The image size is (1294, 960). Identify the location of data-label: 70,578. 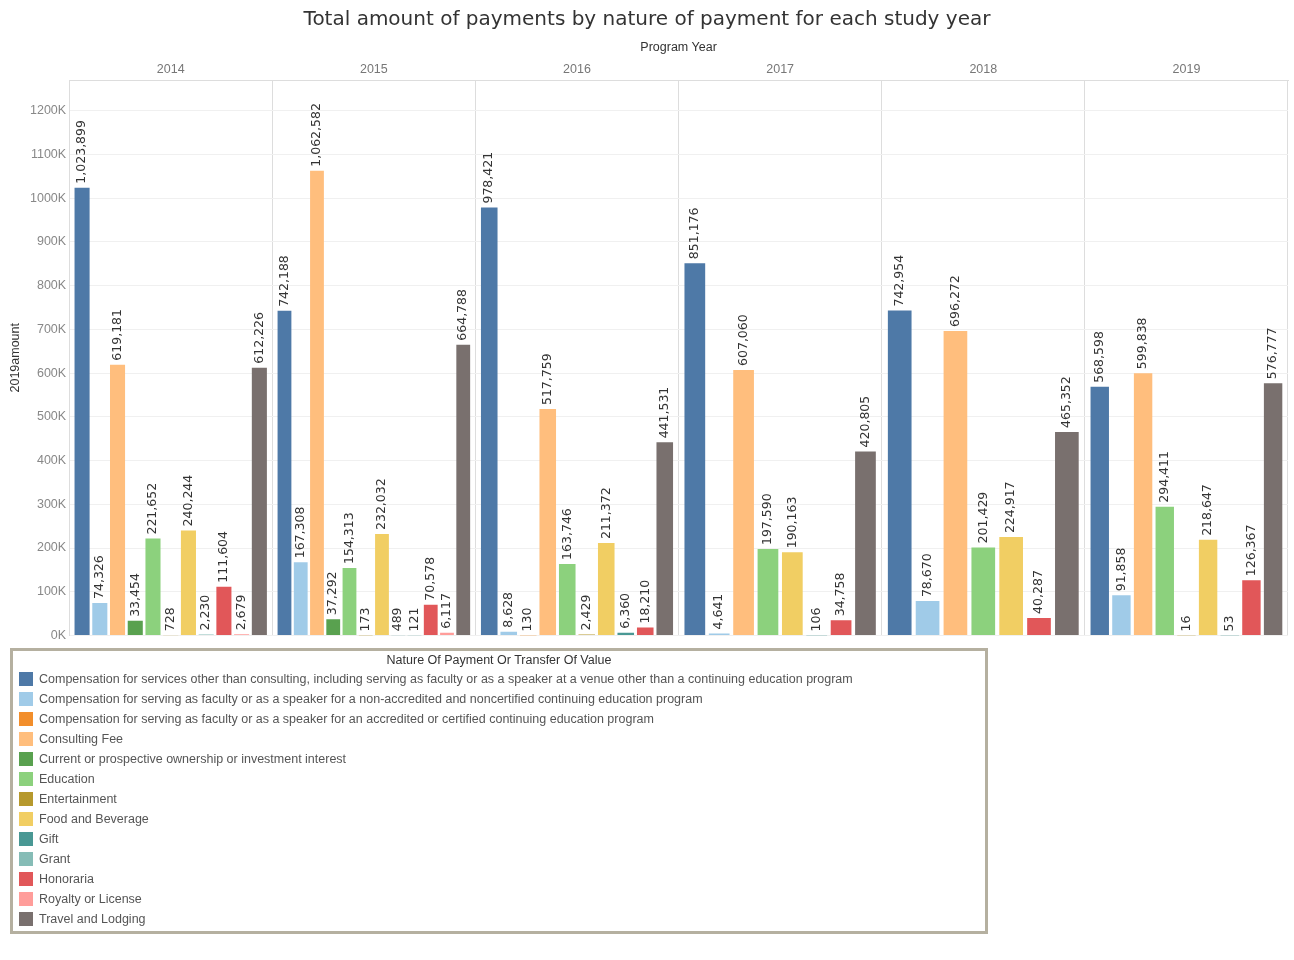
(429, 578).